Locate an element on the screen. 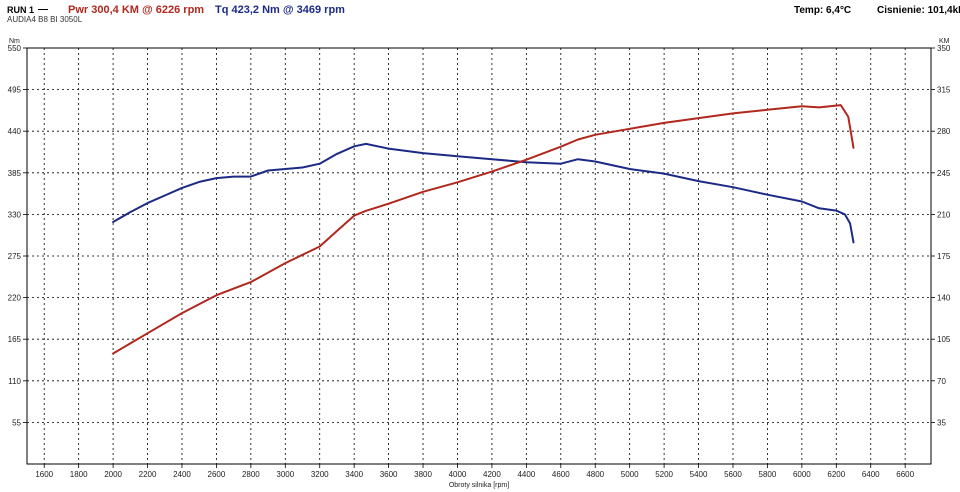 This screenshot has height=492, width=960. x-tick-label: 5400 is located at coordinates (699, 474).